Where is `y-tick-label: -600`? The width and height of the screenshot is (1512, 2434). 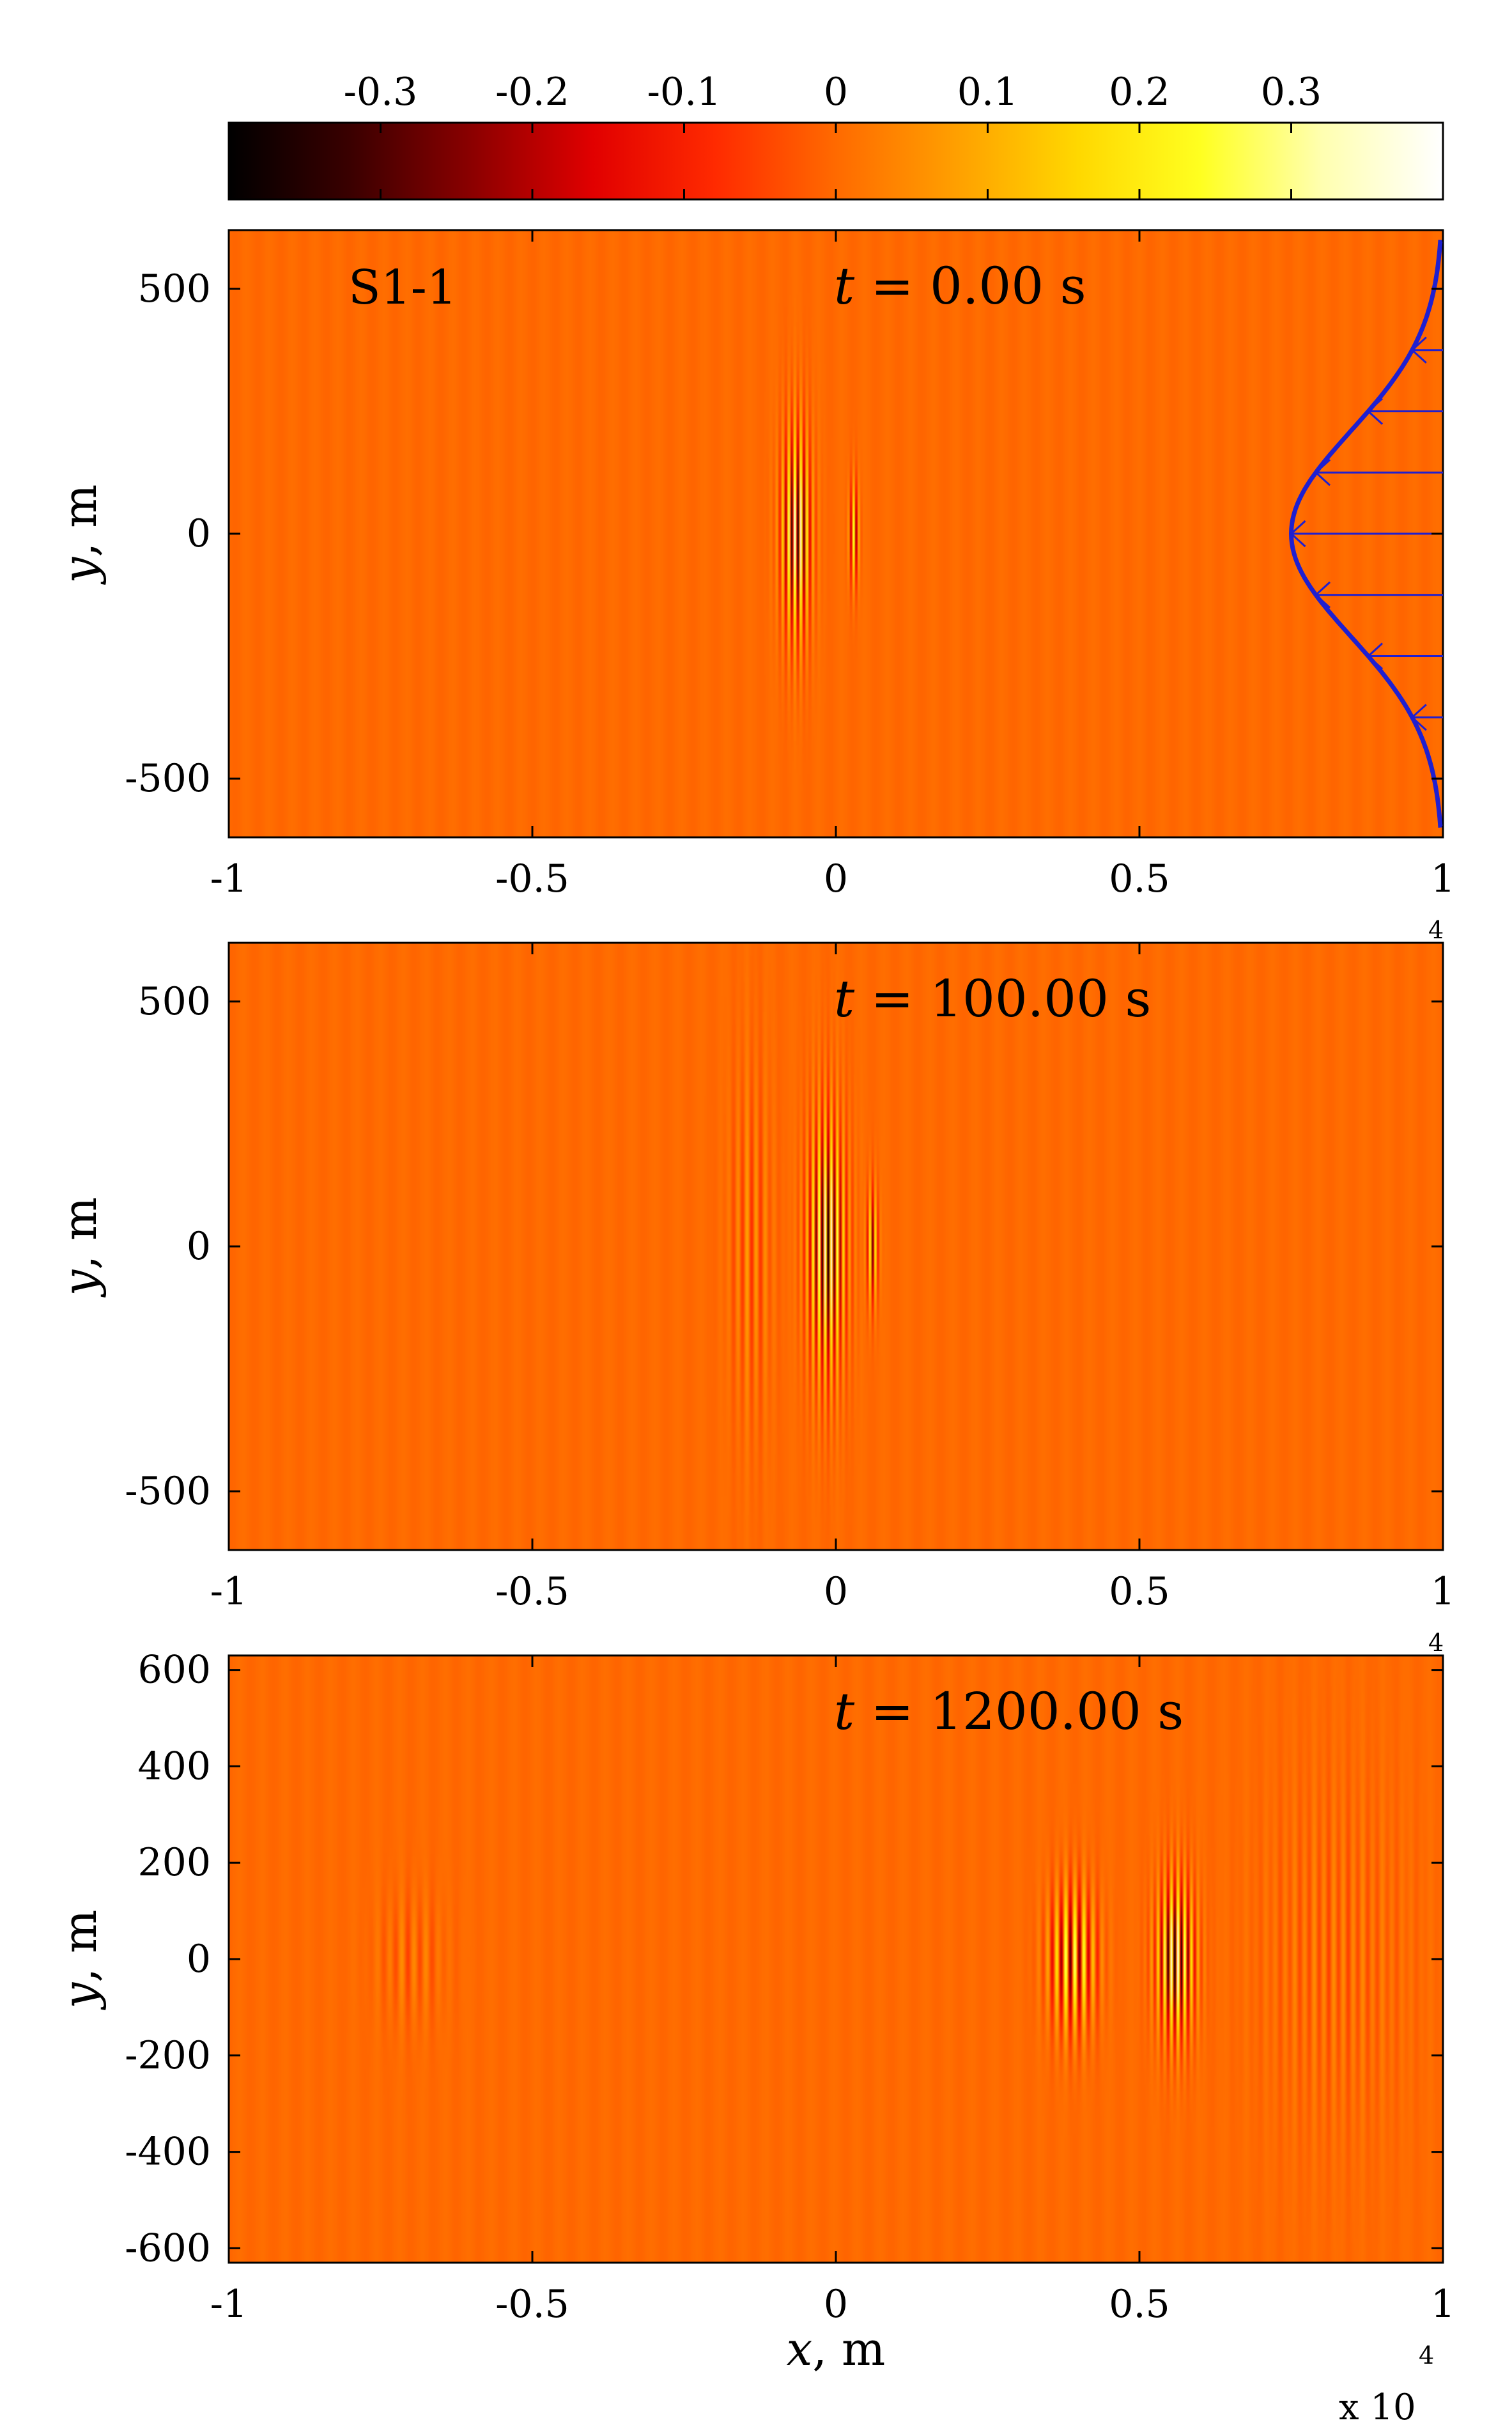
y-tick-label: -600 is located at coordinates (168, 2248).